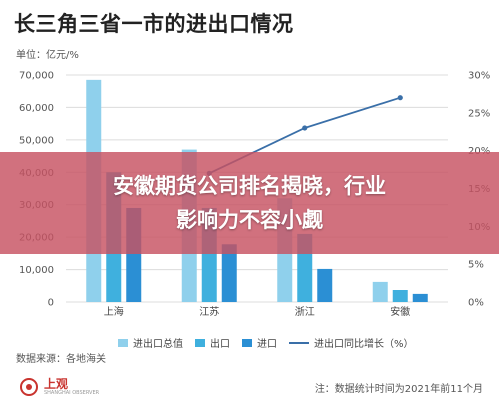  Describe the element at coordinates (305, 312) in the screenshot. I see `x-tick-label: 浙江` at that location.